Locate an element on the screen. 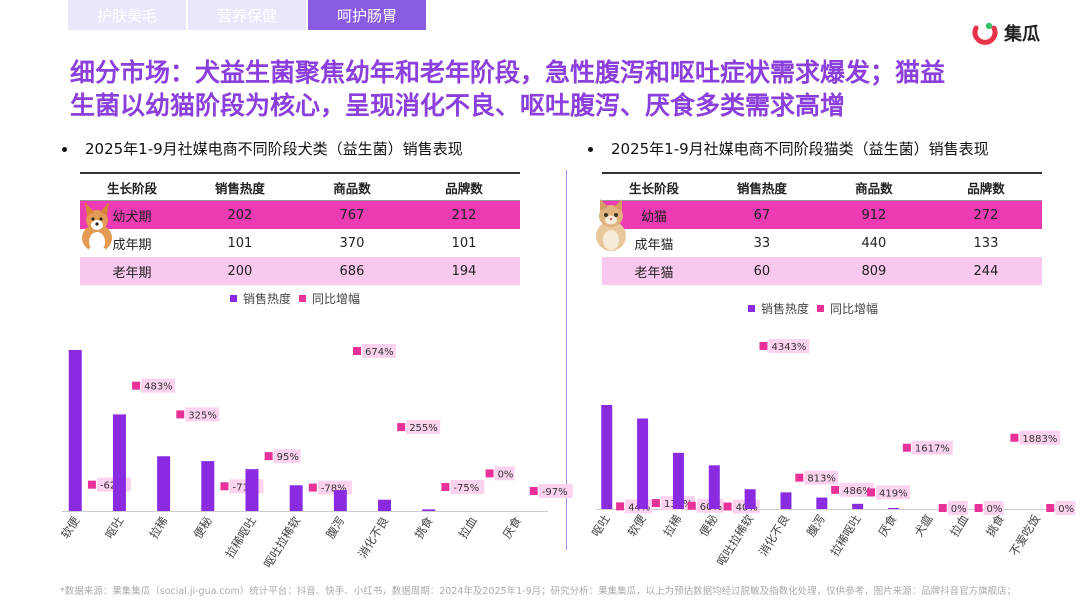 This screenshot has width=1080, height=608. growth-data-label: -97% is located at coordinates (555, 492).